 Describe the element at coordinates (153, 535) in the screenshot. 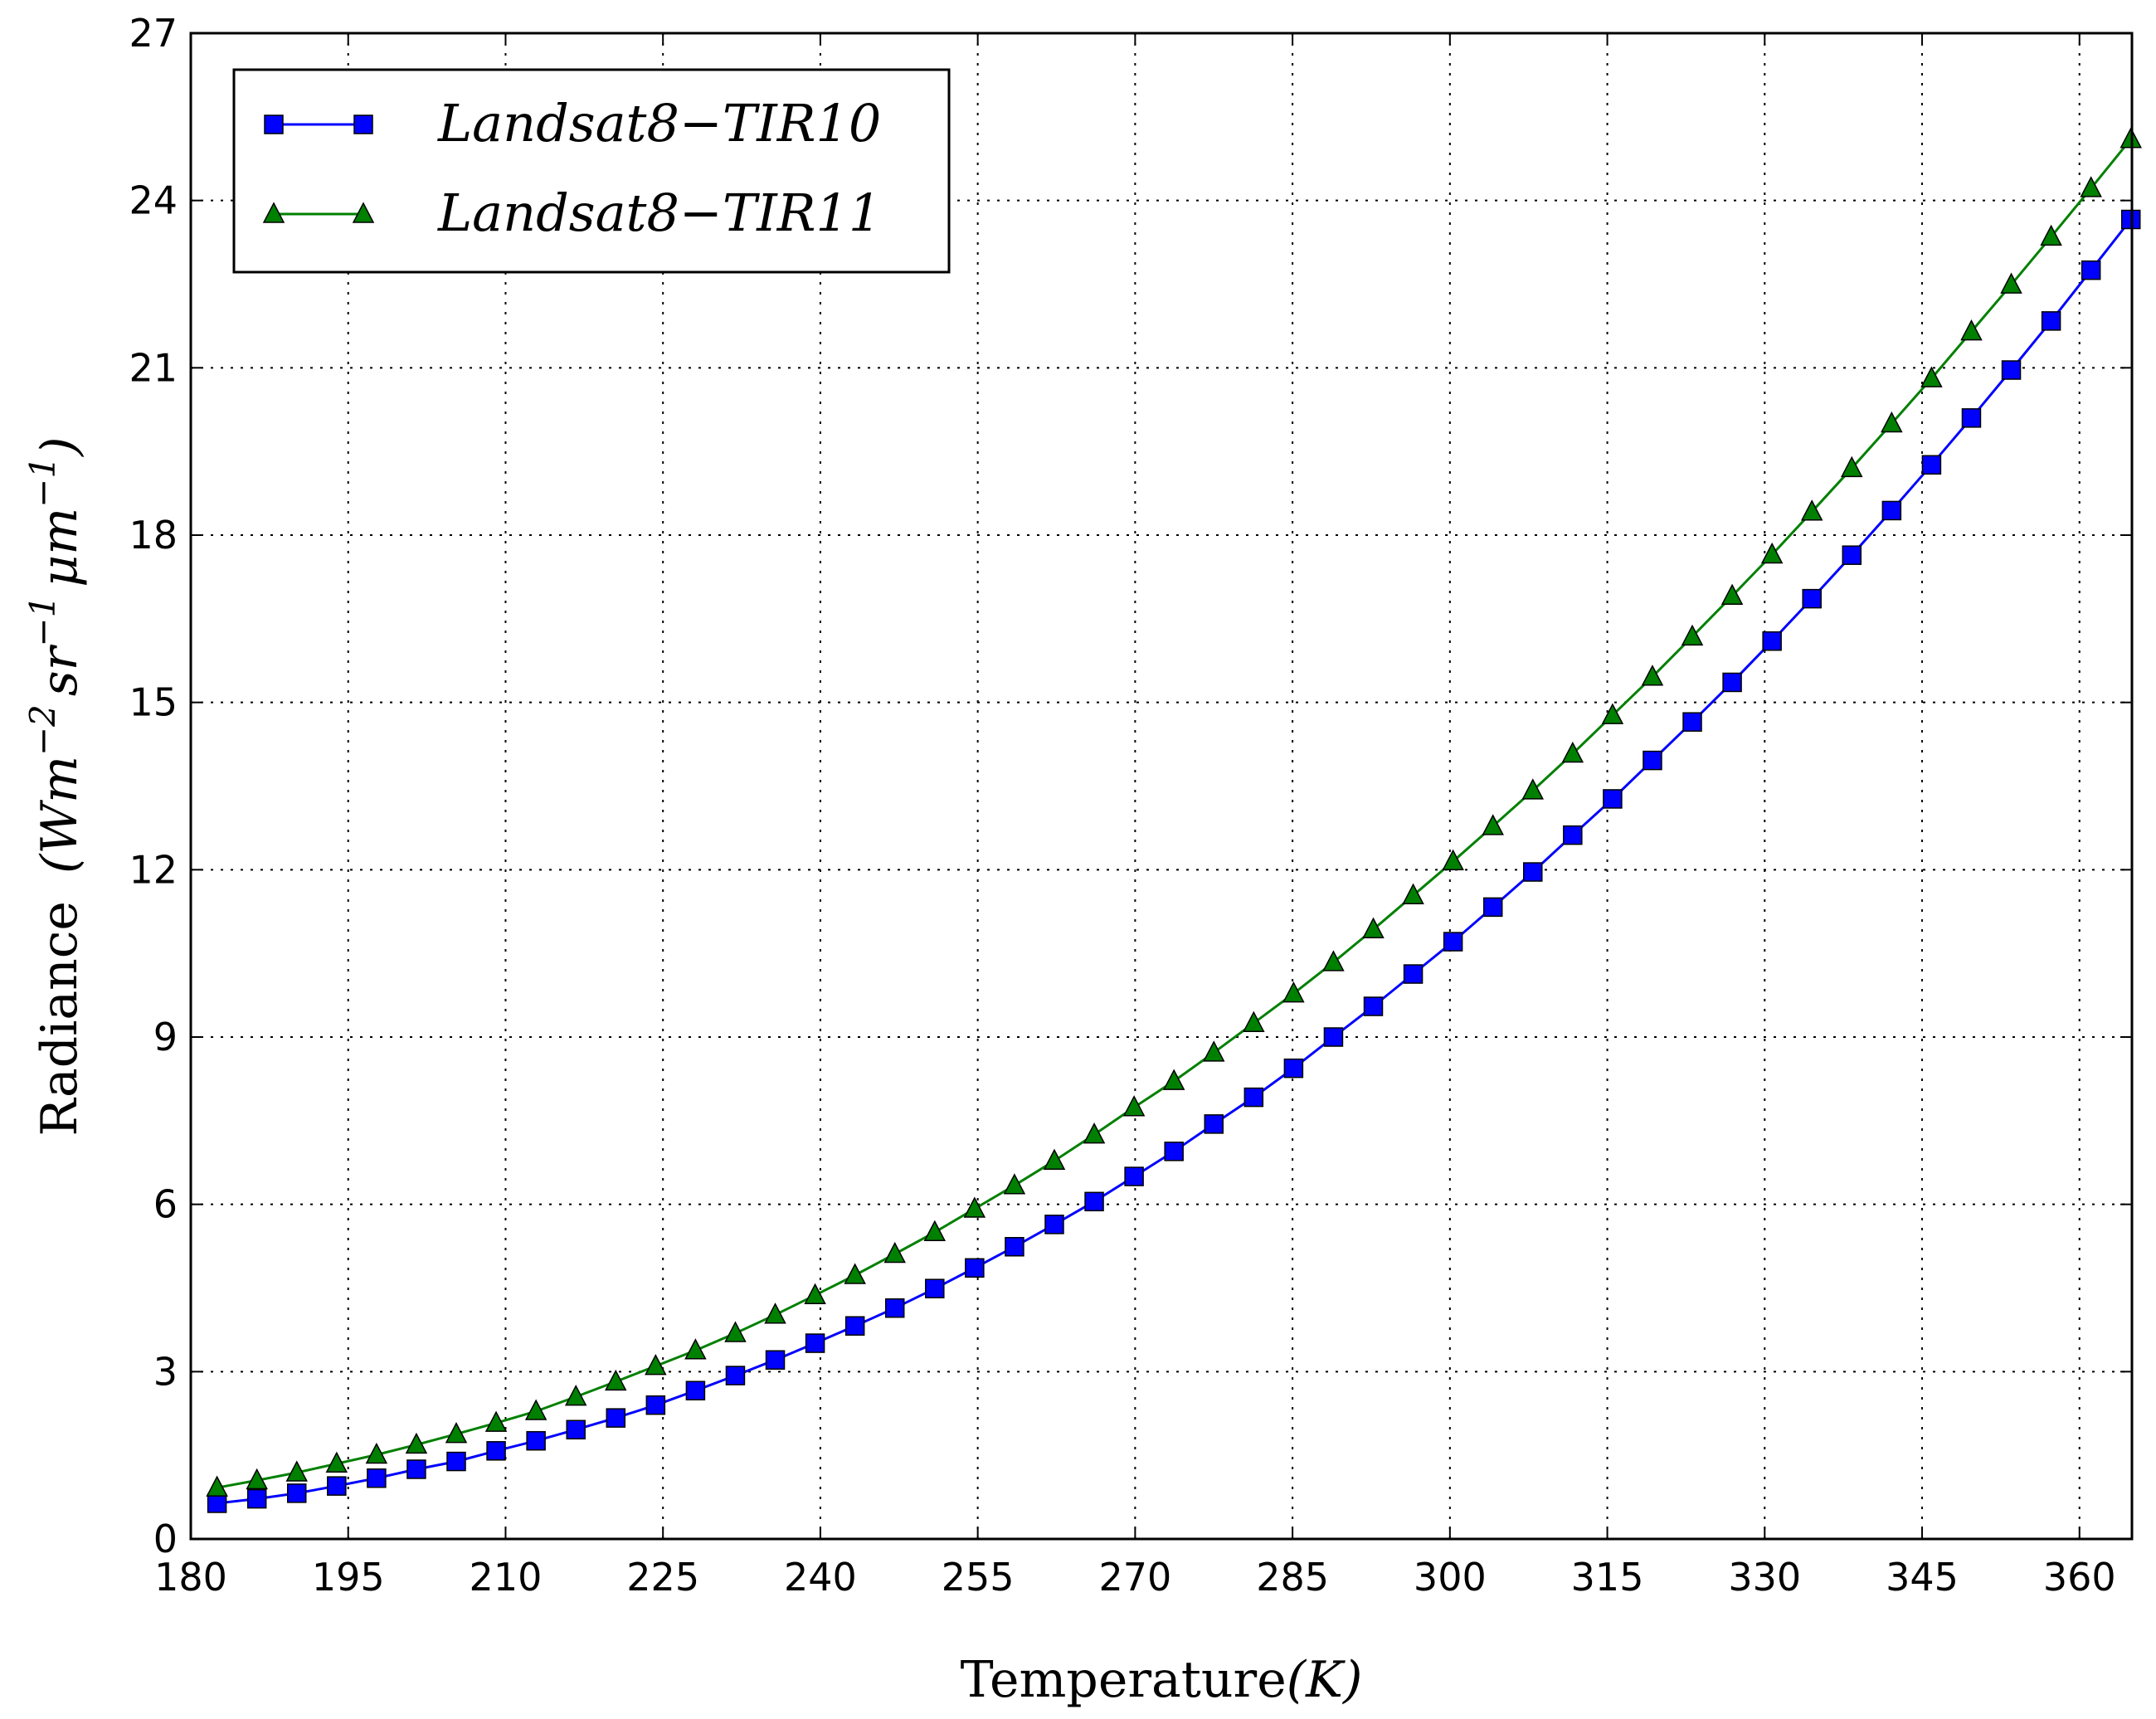

I see `y-tick-label: 18` at that location.